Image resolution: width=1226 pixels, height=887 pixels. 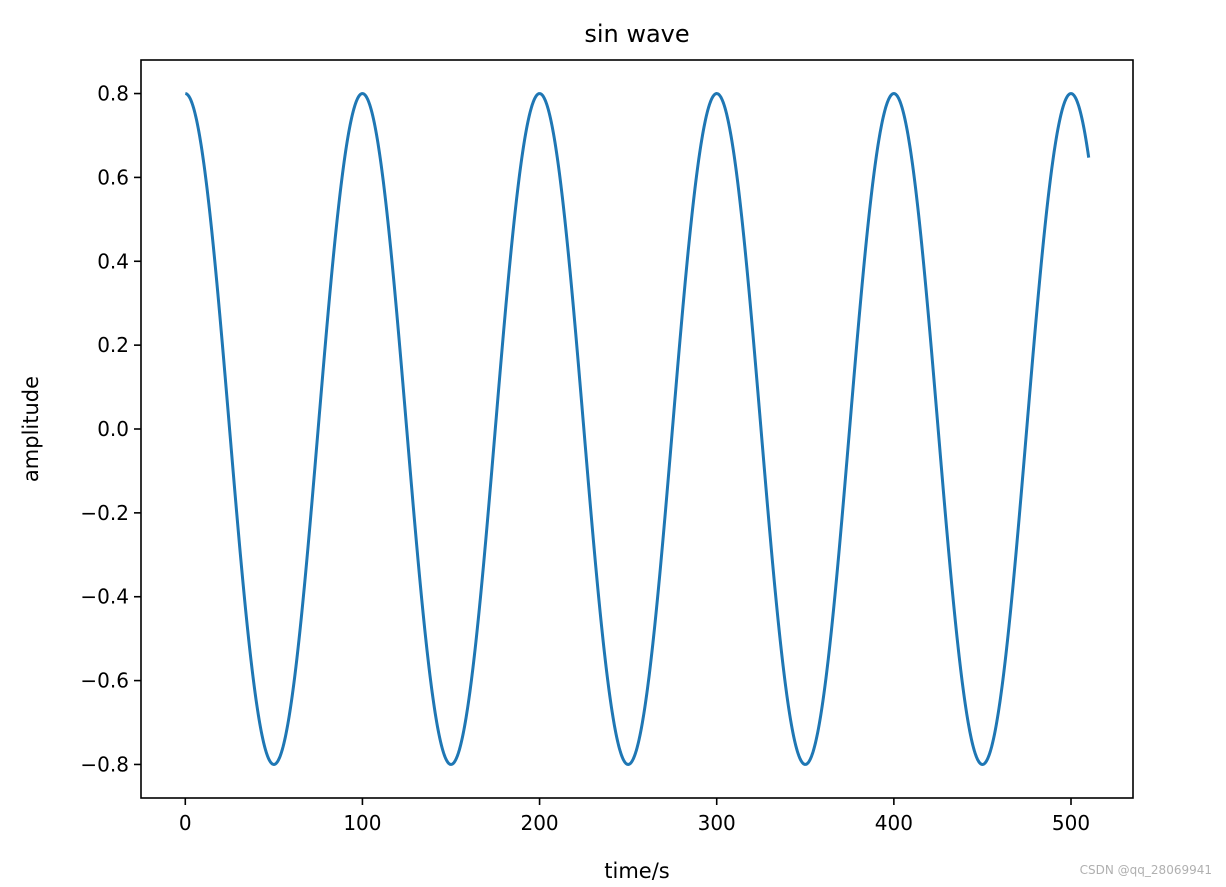 What do you see at coordinates (185, 823) in the screenshot?
I see `x-tick-label: 0` at bounding box center [185, 823].